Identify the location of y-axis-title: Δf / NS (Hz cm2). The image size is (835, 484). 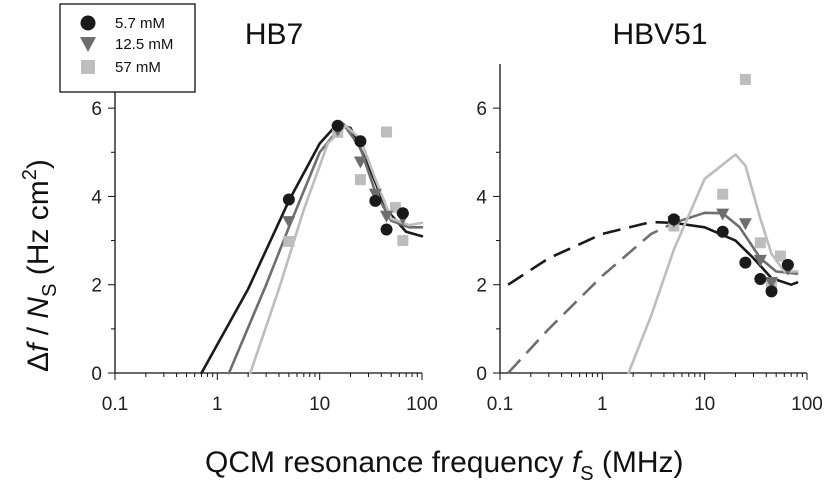
(40, 265).